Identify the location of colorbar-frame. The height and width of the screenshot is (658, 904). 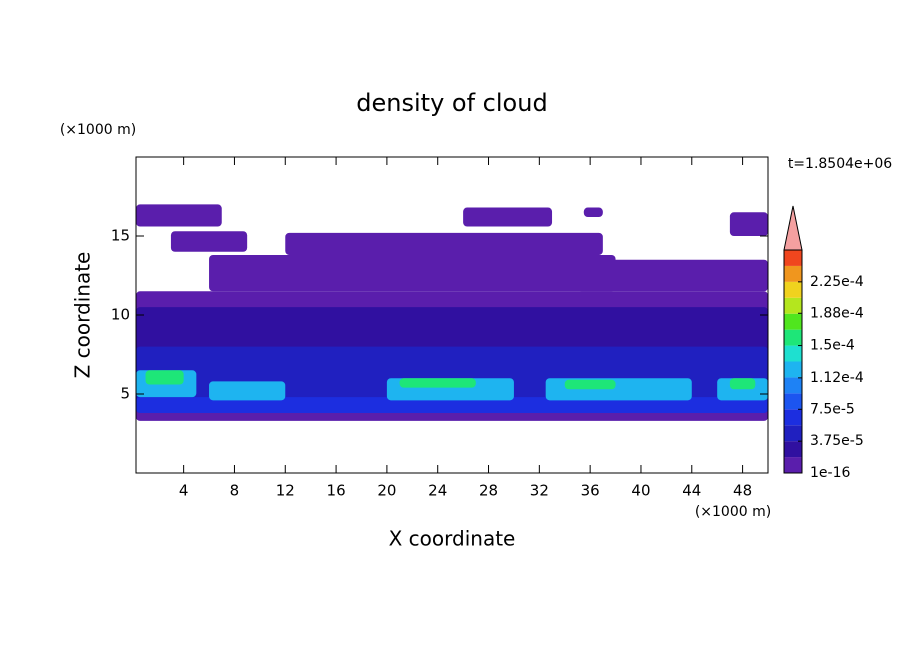
(793, 361).